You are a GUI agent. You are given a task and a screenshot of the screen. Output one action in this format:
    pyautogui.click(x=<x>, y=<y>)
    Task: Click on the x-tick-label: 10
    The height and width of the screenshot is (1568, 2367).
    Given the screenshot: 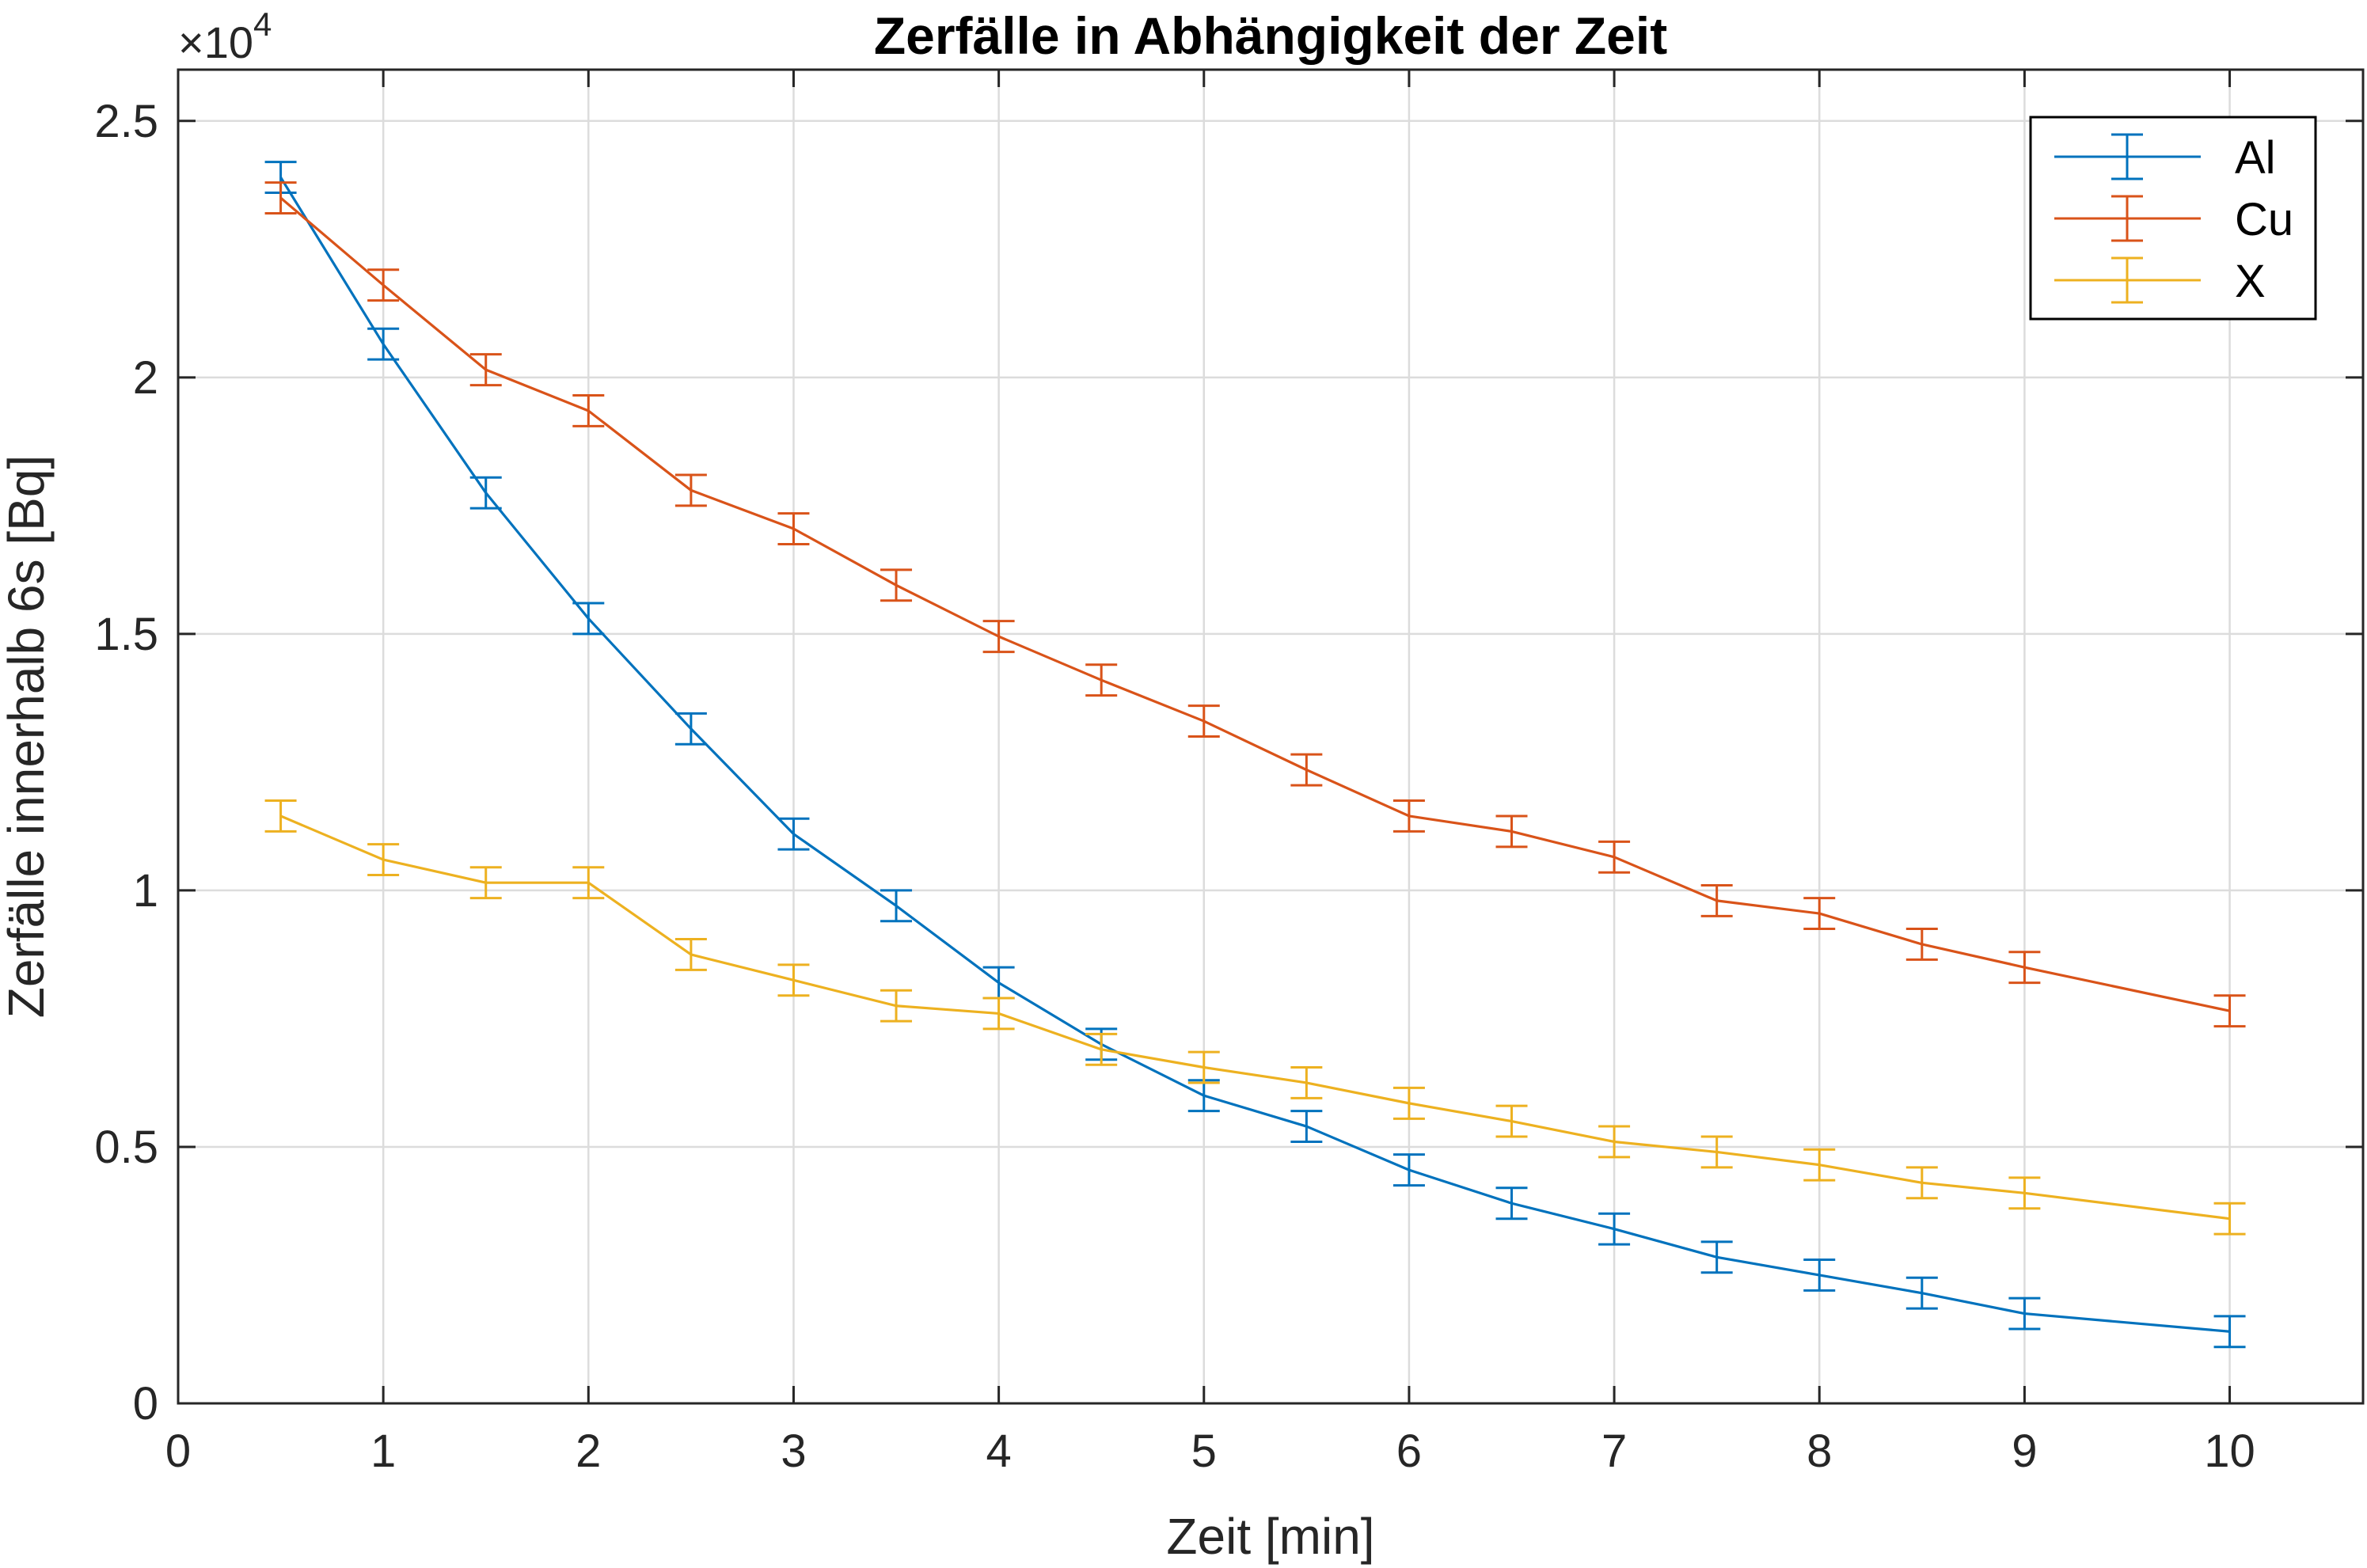 What is the action you would take?
    pyautogui.click(x=2230, y=1451)
    